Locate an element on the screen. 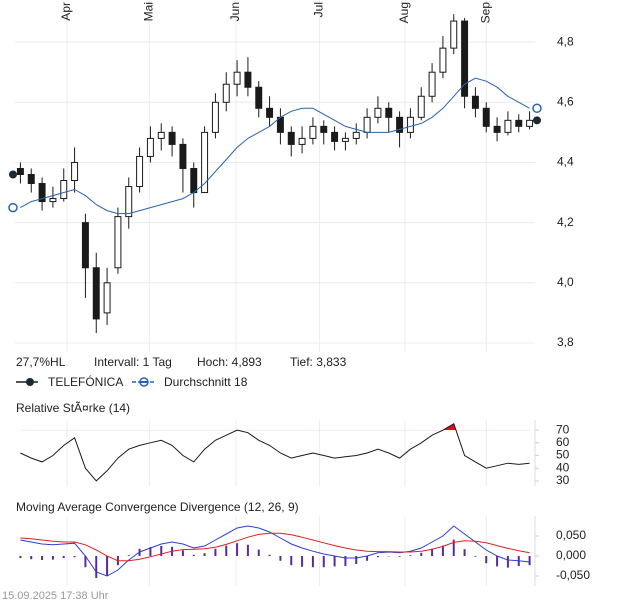  y-tick-label: -0,050 is located at coordinates (573, 575).